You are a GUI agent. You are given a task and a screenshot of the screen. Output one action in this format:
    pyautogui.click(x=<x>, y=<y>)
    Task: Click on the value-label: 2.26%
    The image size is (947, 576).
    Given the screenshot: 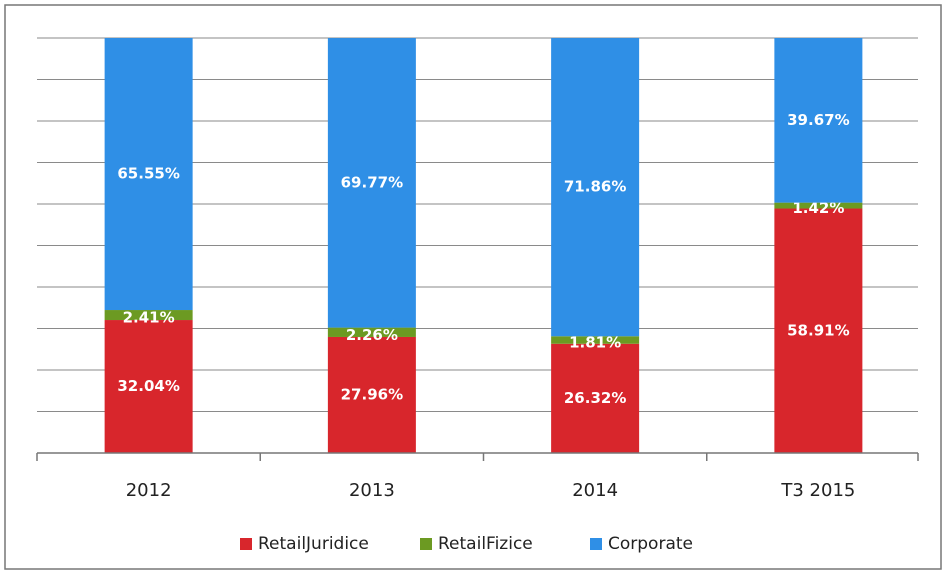 What is the action you would take?
    pyautogui.click(x=372, y=335)
    